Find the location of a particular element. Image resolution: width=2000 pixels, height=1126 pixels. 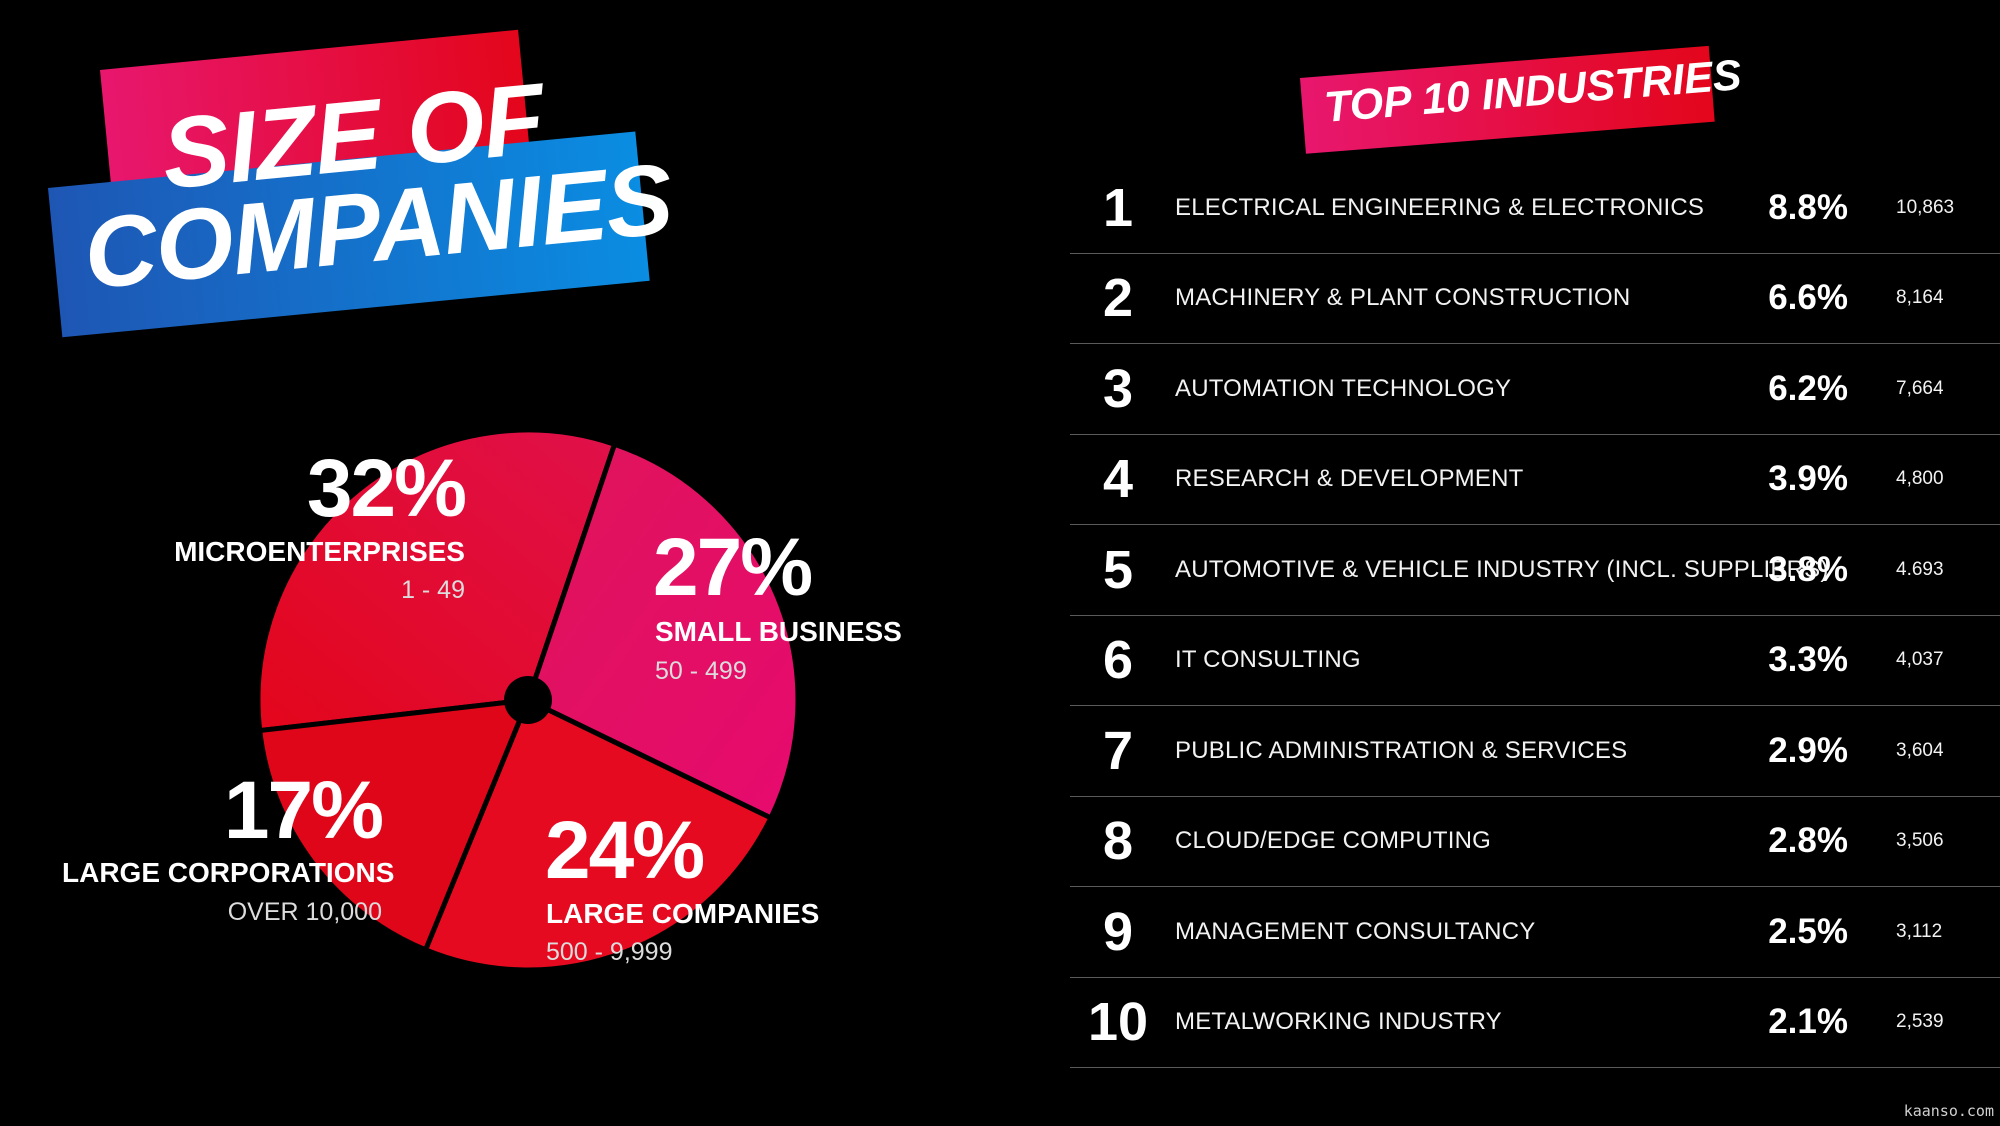

pie-center-hole is located at coordinates (528, 700).